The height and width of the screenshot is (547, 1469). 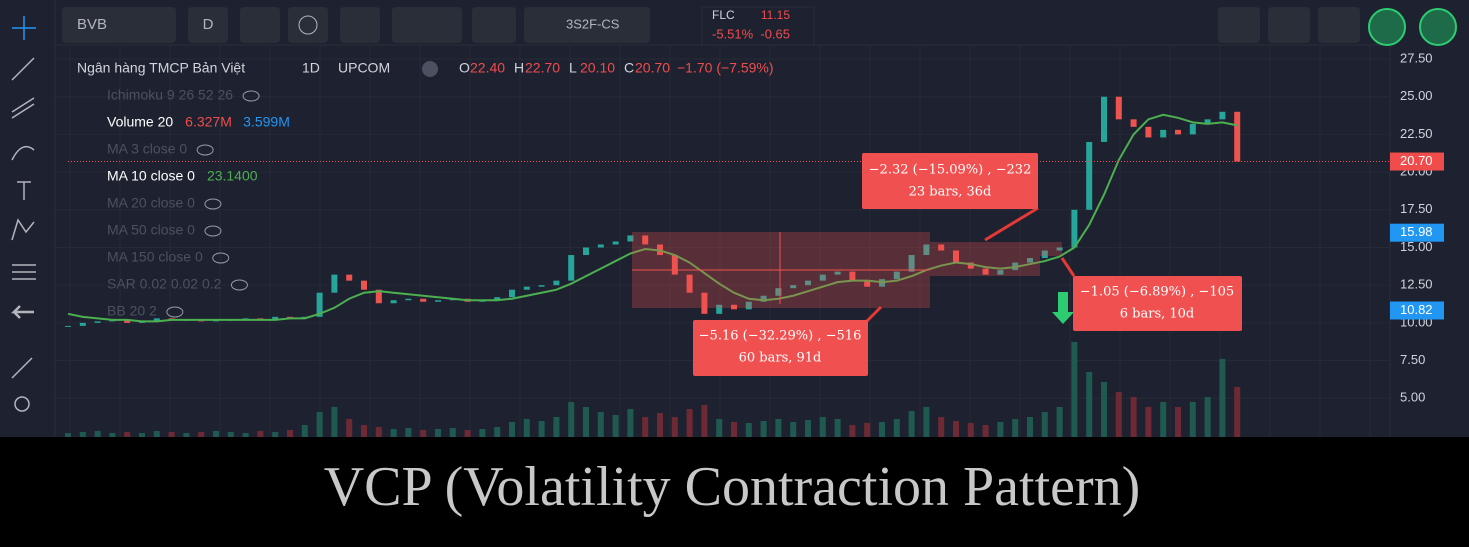 What do you see at coordinates (23, 214) in the screenshot?
I see `left-toolbar` at bounding box center [23, 214].